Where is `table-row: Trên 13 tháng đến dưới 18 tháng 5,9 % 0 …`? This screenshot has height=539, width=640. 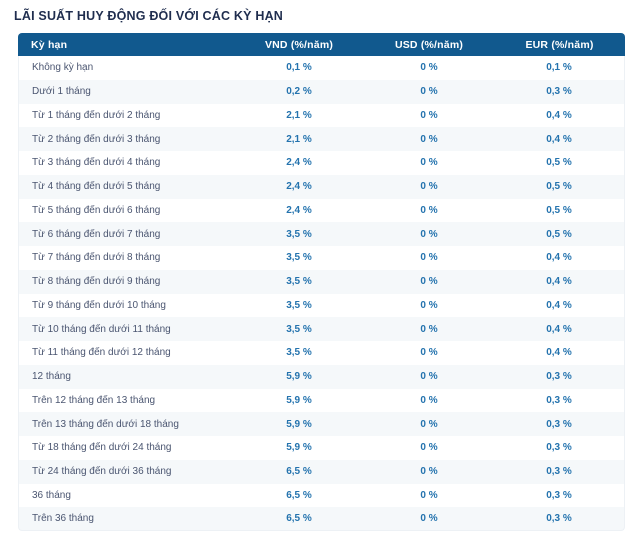 table-row: Trên 13 tháng đến dưới 18 tháng 5,9 % 0 … is located at coordinates (321, 424).